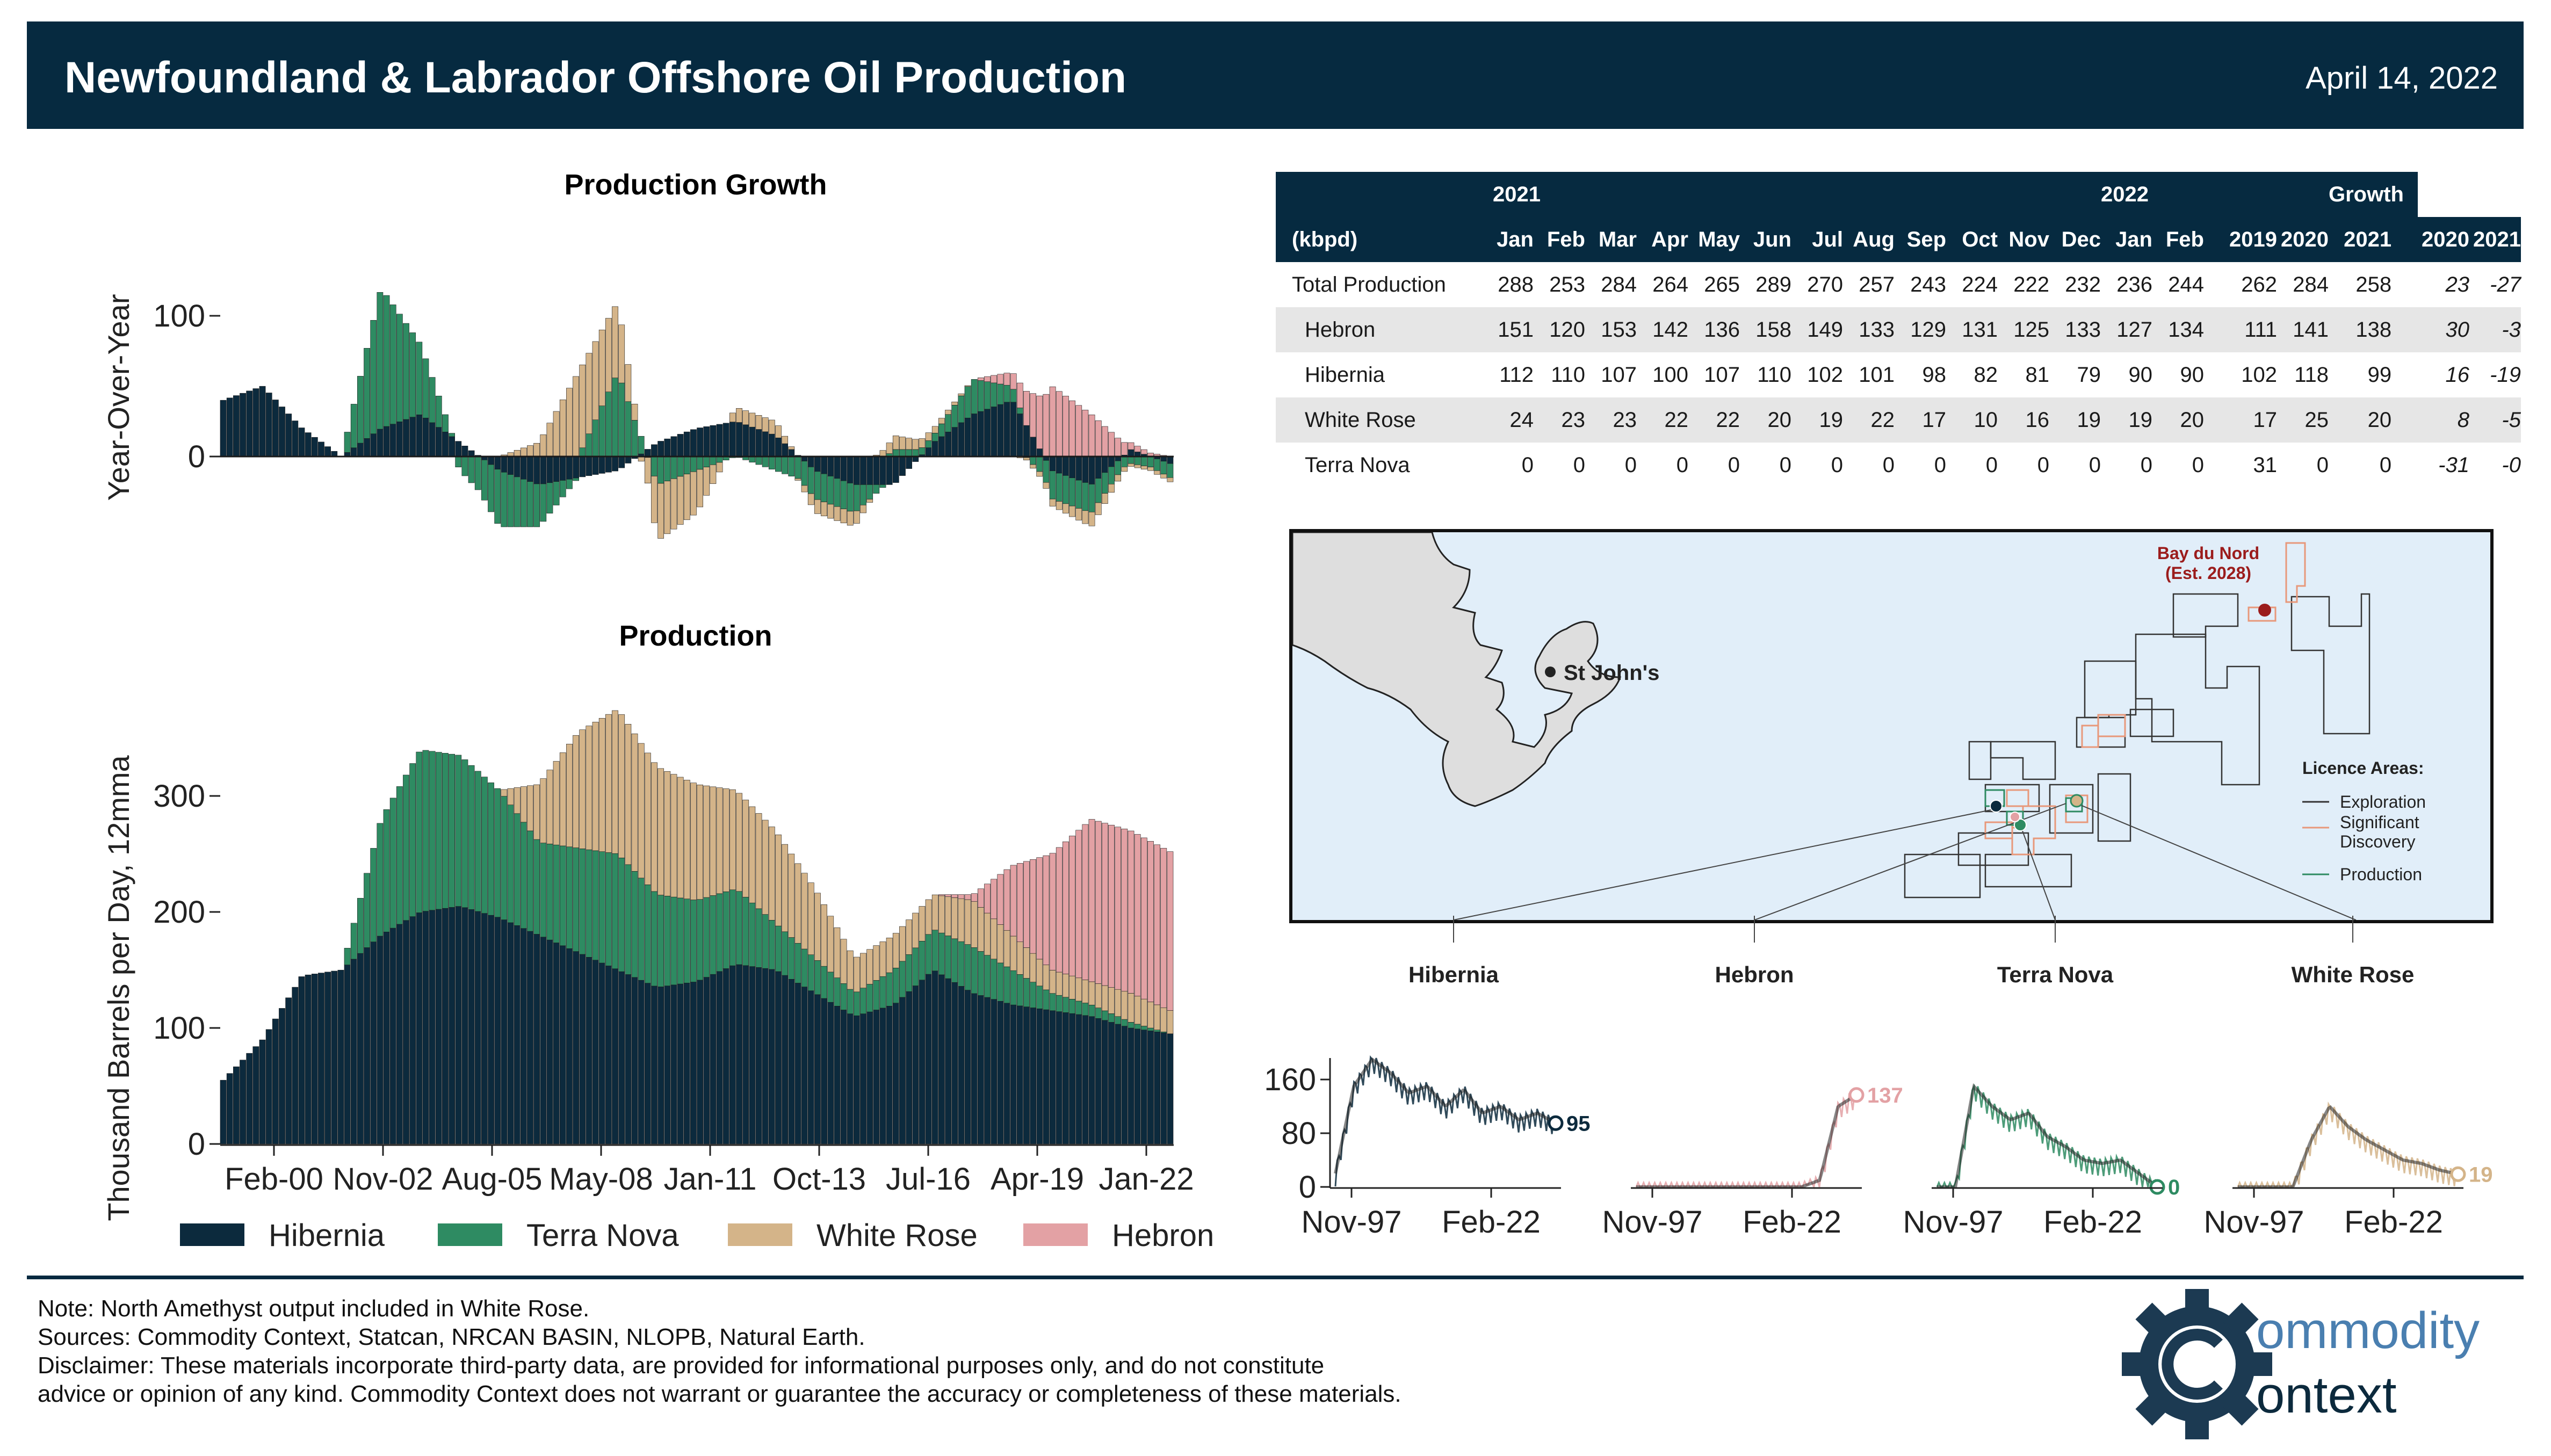 This screenshot has height=1456, width=2551. Describe the element at coordinates (1746, 1139) in the screenshot. I see `field-monthly-line` at that location.